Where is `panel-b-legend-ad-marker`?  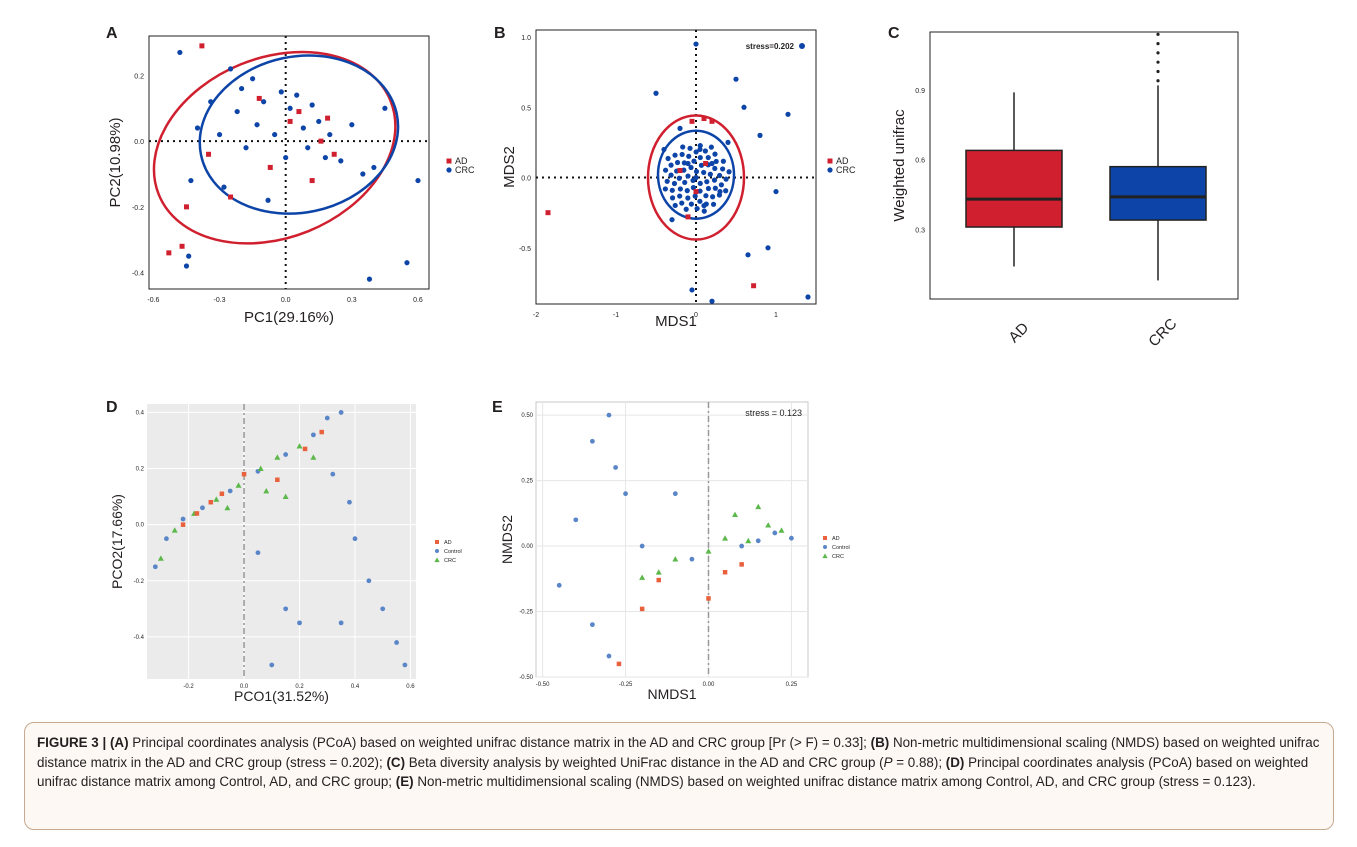 panel-b-legend-ad-marker is located at coordinates (830, 161).